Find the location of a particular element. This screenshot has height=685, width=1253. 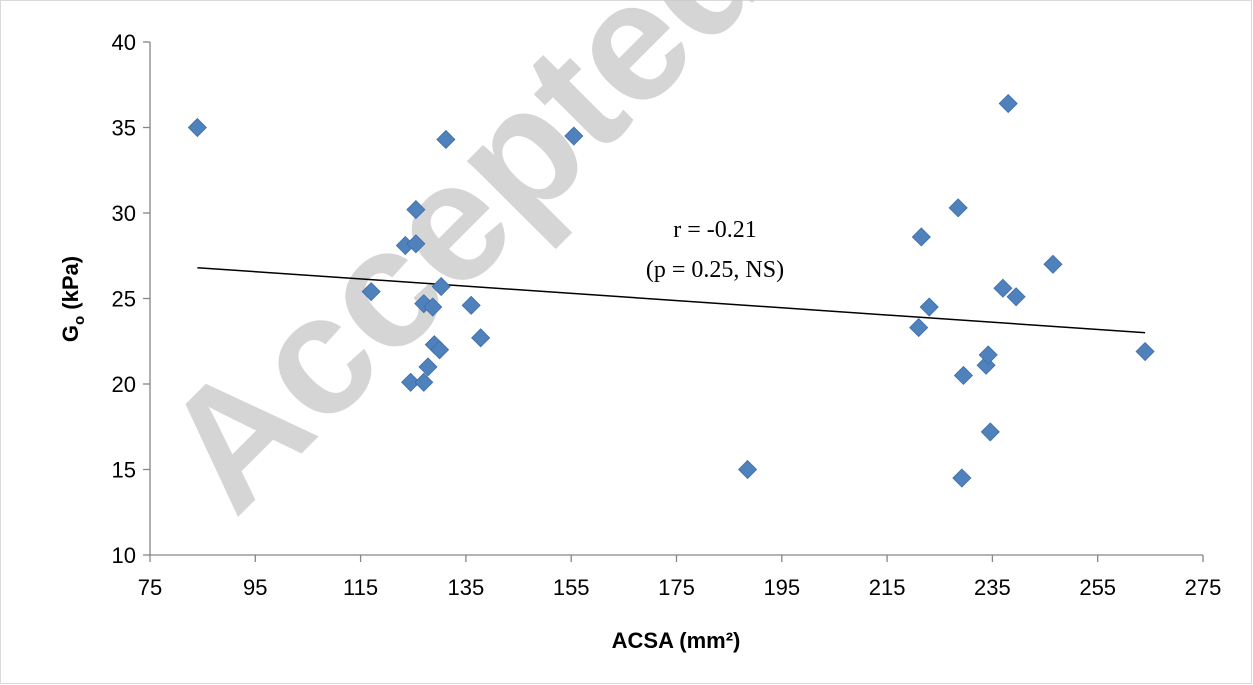

x-tick-label: 115 is located at coordinates (360, 587).